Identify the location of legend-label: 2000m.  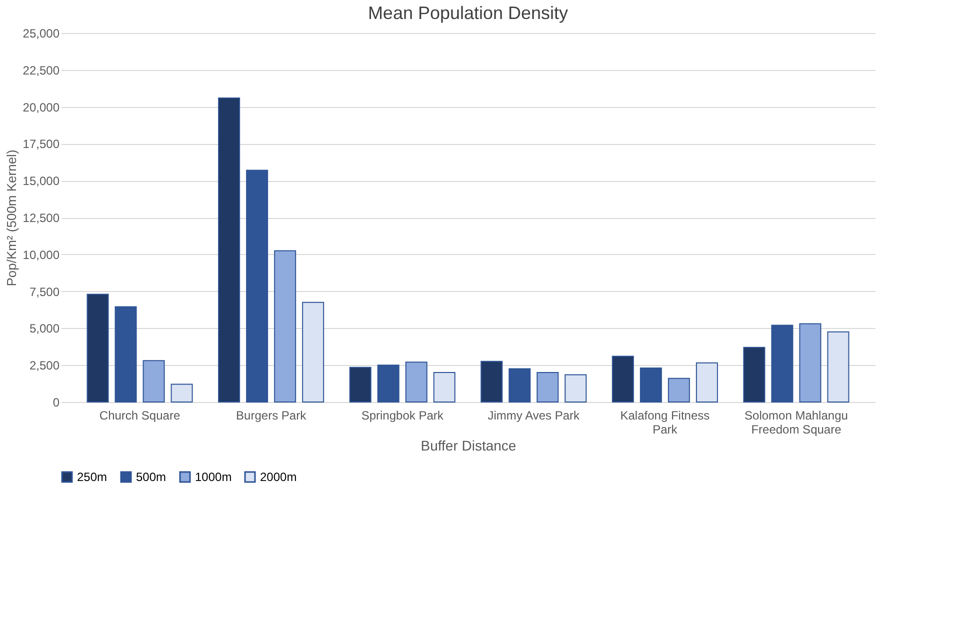
(278, 477).